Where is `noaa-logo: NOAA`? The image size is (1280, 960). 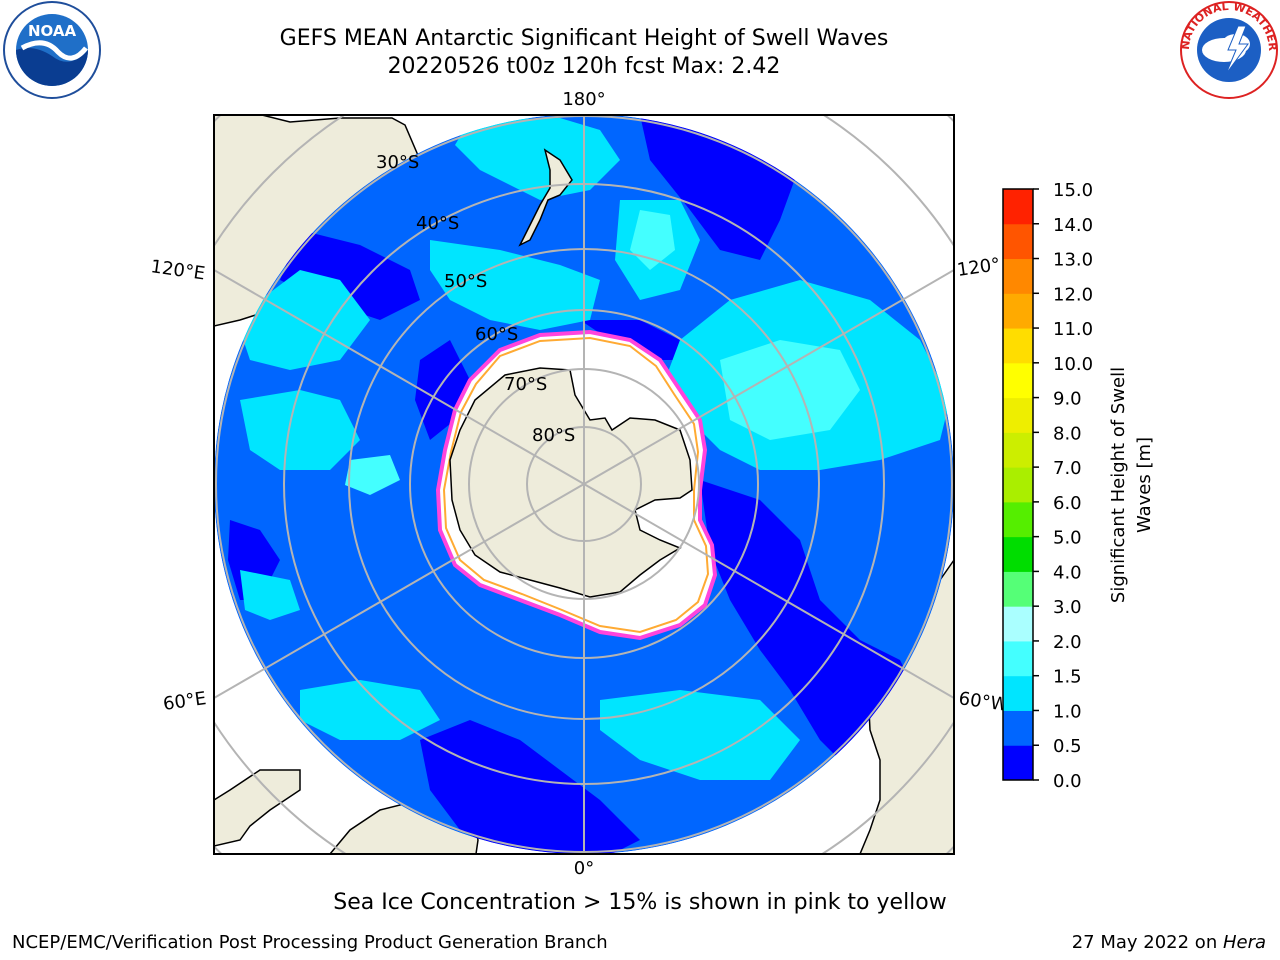 noaa-logo: NOAA is located at coordinates (52, 50).